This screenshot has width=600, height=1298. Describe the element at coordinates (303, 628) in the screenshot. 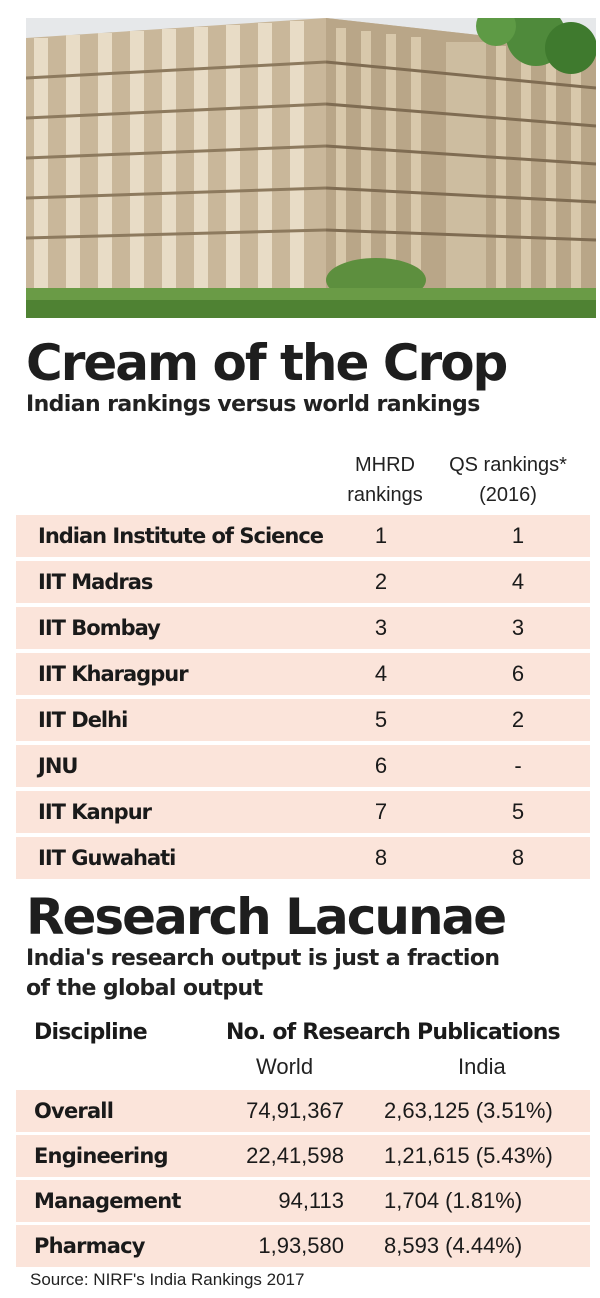

I see `table-row: IIT Bombay 3 3` at that location.